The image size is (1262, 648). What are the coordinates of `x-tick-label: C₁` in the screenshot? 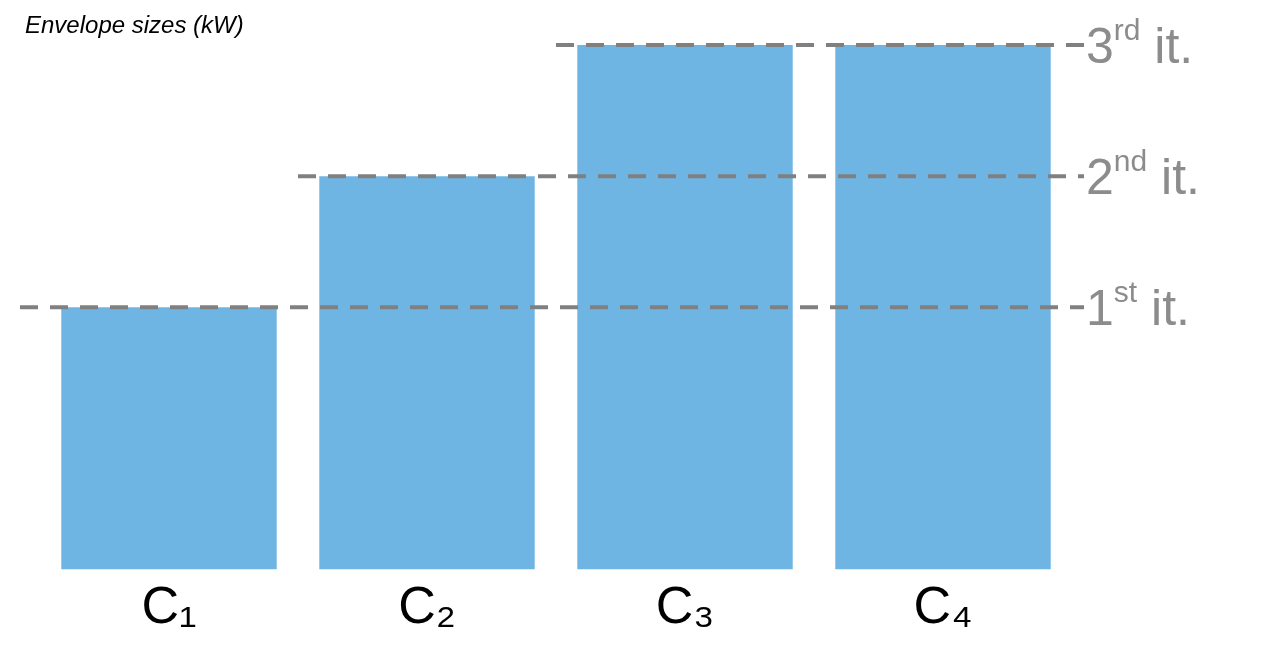 It's located at (169, 605).